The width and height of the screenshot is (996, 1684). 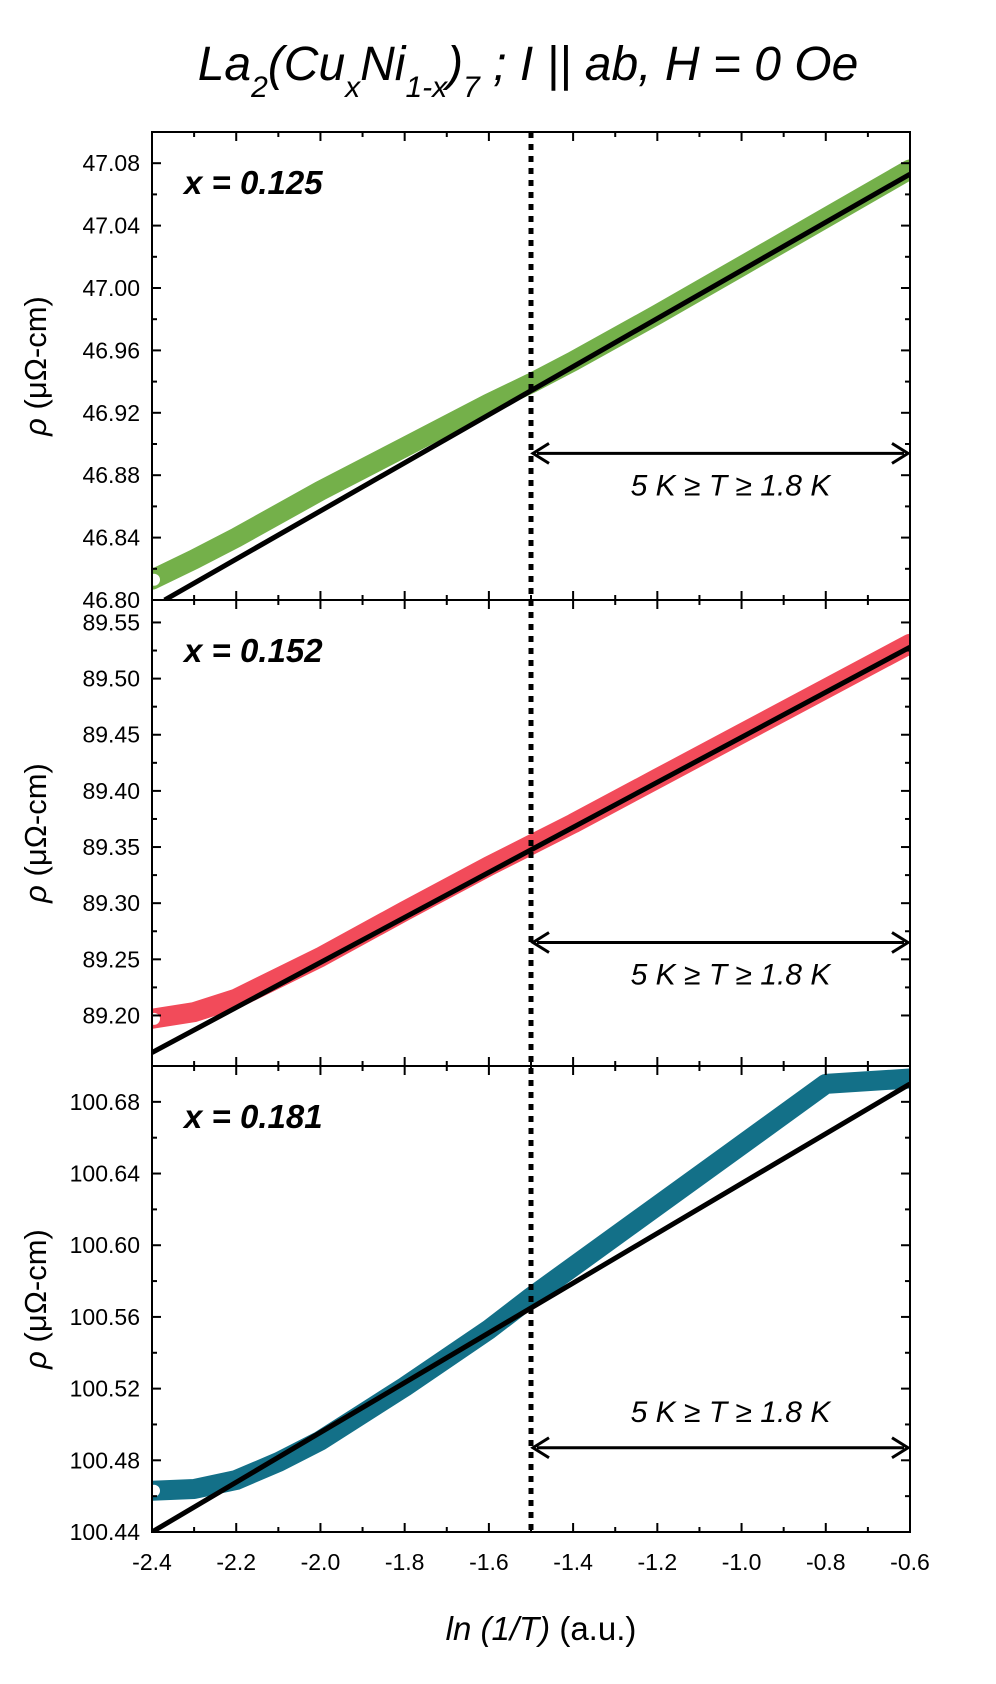 I want to click on x-tick-label: -0.8, so click(x=826, y=1562).